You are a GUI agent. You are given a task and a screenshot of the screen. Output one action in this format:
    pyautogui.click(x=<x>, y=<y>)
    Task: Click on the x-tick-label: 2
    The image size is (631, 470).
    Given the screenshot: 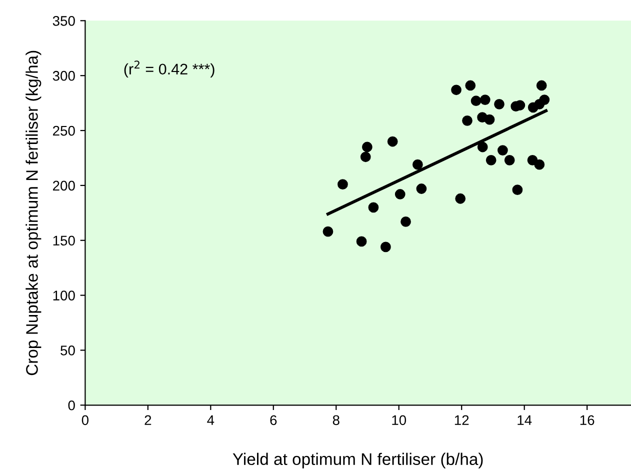 What is the action you would take?
    pyautogui.click(x=148, y=420)
    